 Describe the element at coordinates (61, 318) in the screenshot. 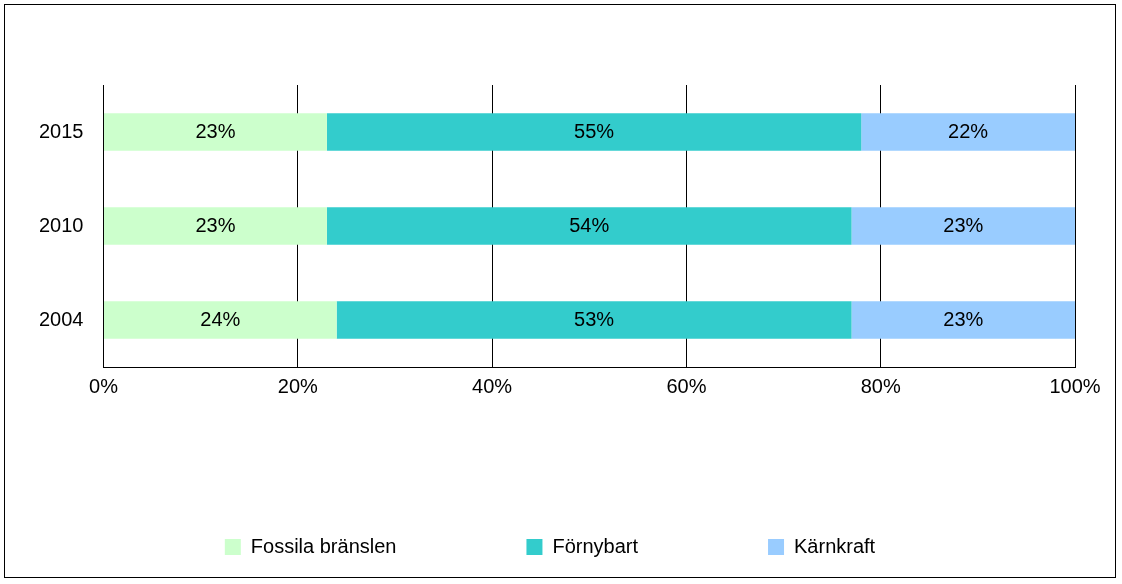

I see `y-tick-label: 2004` at that location.